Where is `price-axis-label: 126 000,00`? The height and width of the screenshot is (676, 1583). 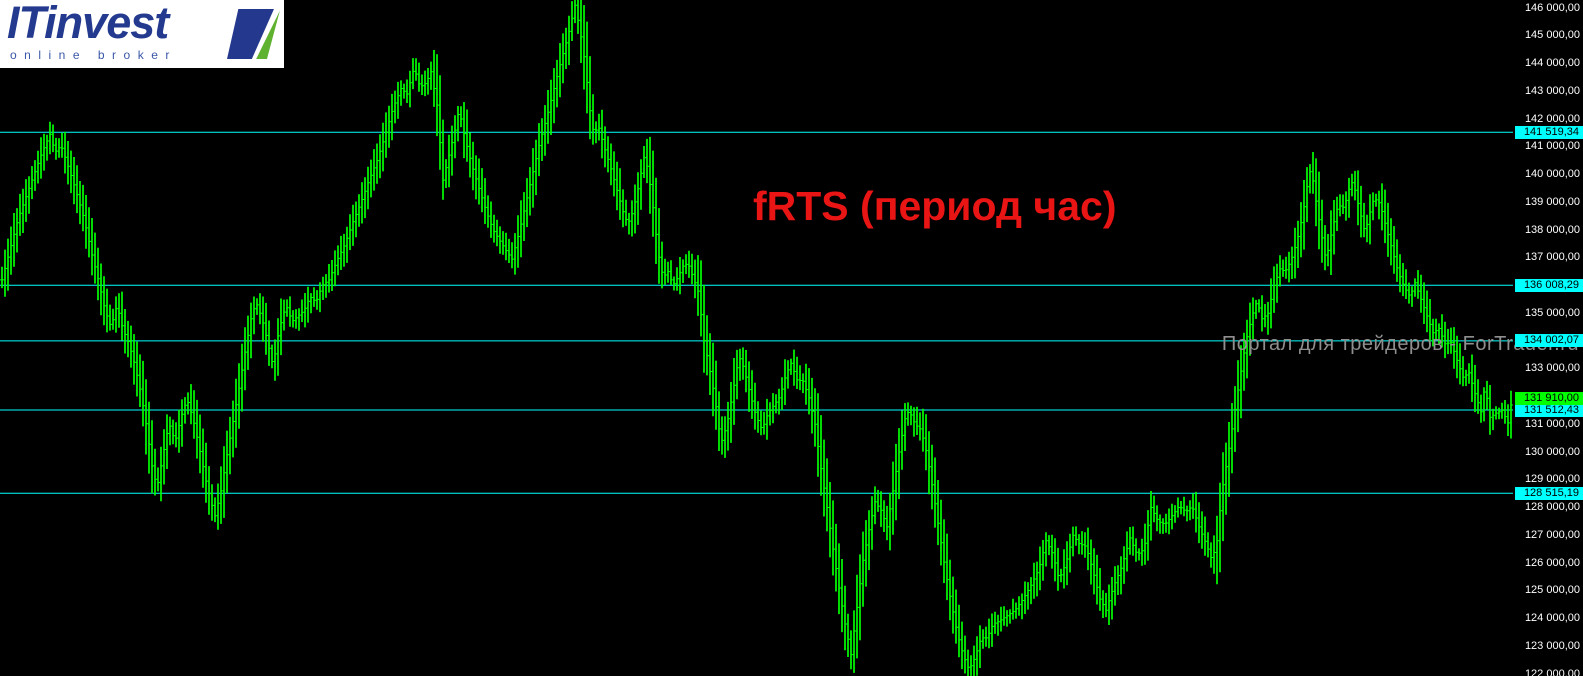 price-axis-label: 126 000,00 is located at coordinates (1552, 562).